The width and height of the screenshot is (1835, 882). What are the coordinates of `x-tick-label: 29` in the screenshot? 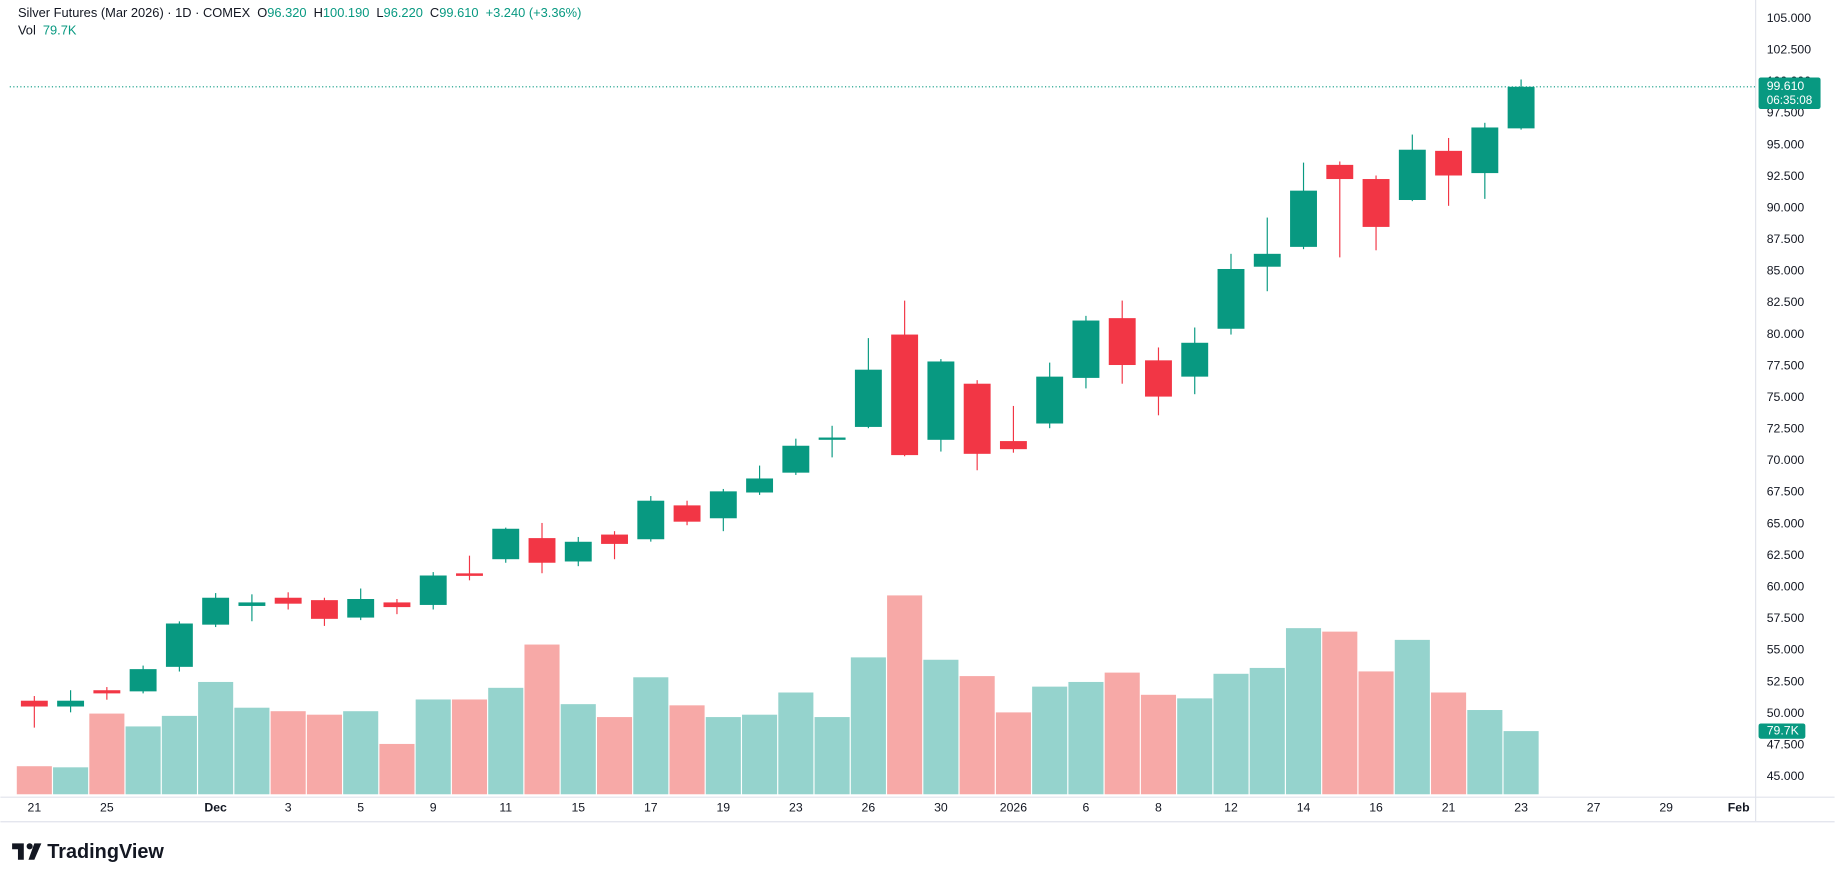 It's located at (1666, 808).